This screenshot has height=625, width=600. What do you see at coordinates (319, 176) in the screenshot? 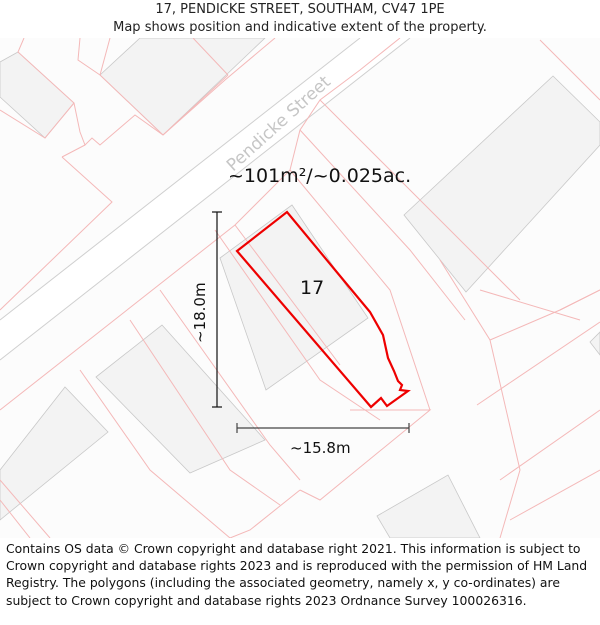
I see `area-label: ~101m²/~0.025ac.` at bounding box center [319, 176].